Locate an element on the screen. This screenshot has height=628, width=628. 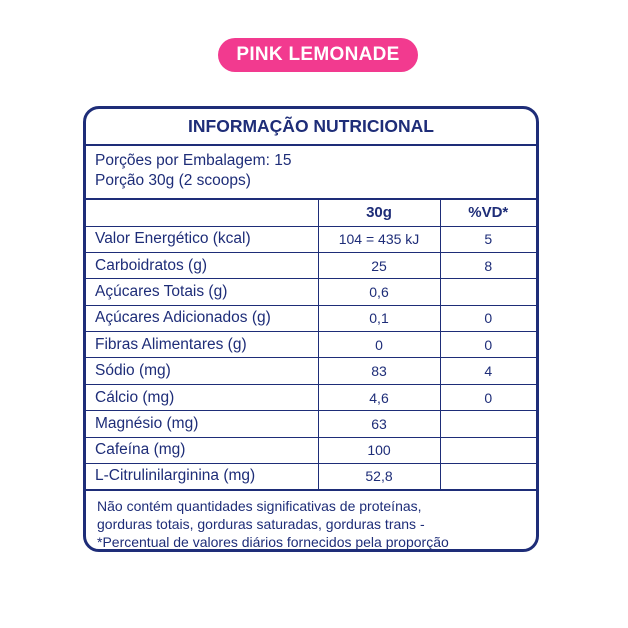
panel-title: INFORMAÇÃO NUTRICIONAL is located at coordinates (311, 127).